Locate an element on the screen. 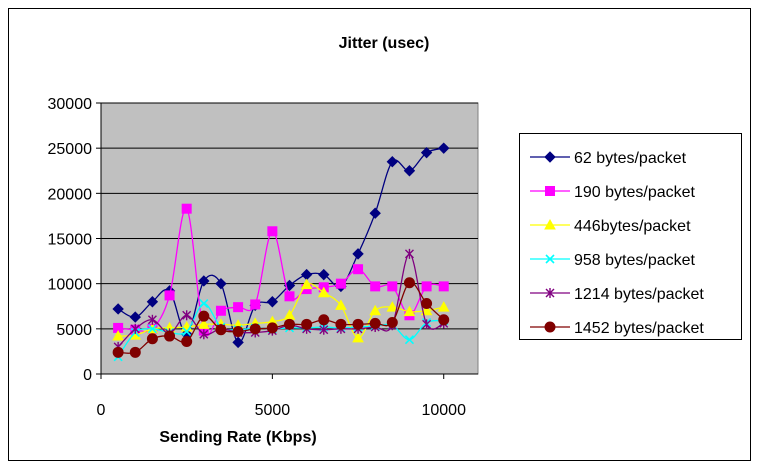 This screenshot has height=475, width=759. legend-label: 190 bytes/packet is located at coordinates (635, 192).